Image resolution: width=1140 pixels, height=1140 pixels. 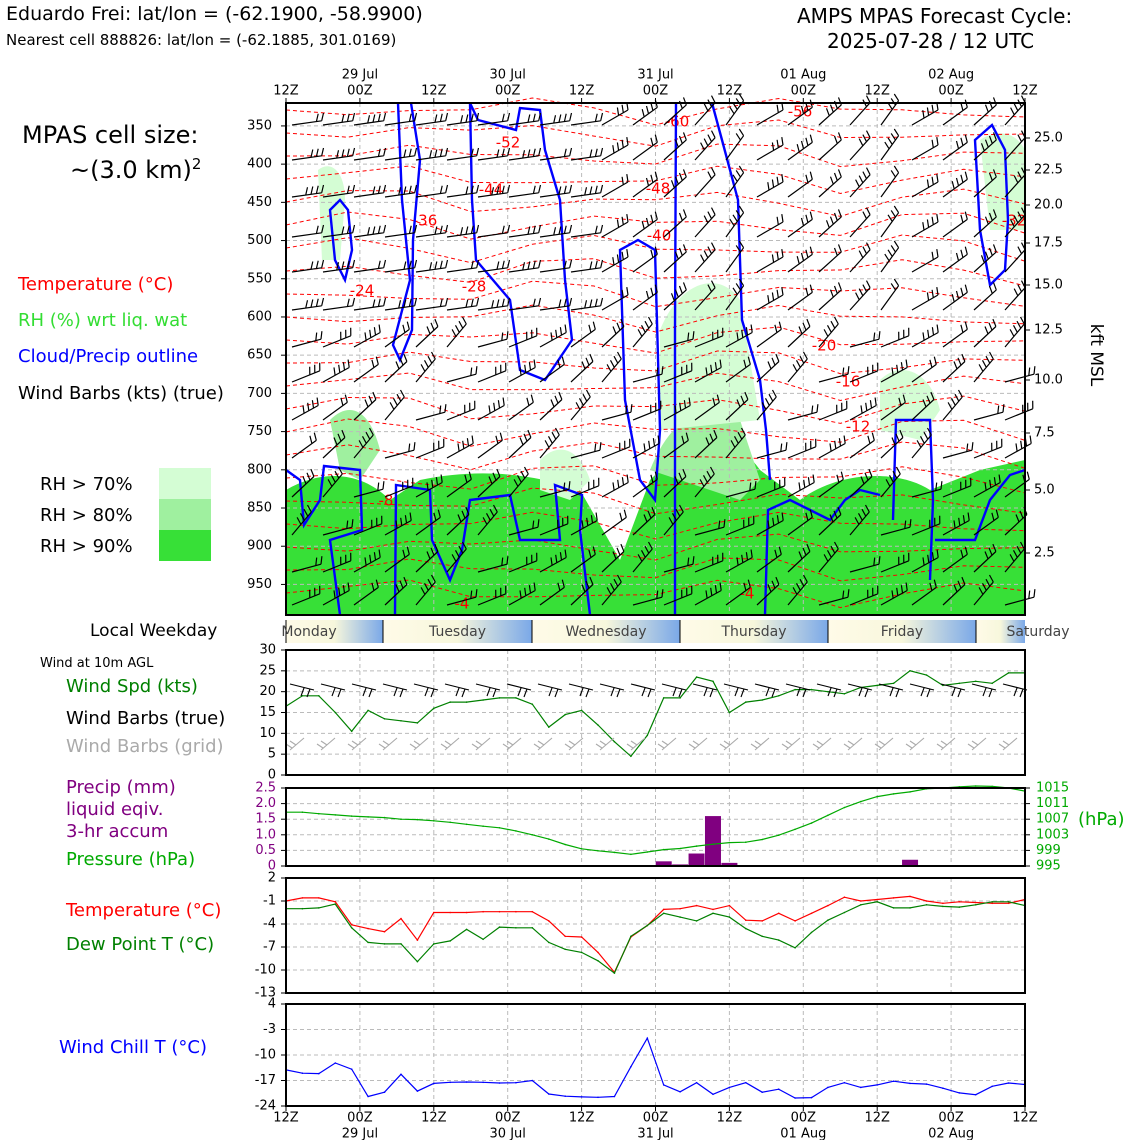 What do you see at coordinates (902, 632) in the screenshot?
I see `weekday-label-4: Friday` at bounding box center [902, 632].